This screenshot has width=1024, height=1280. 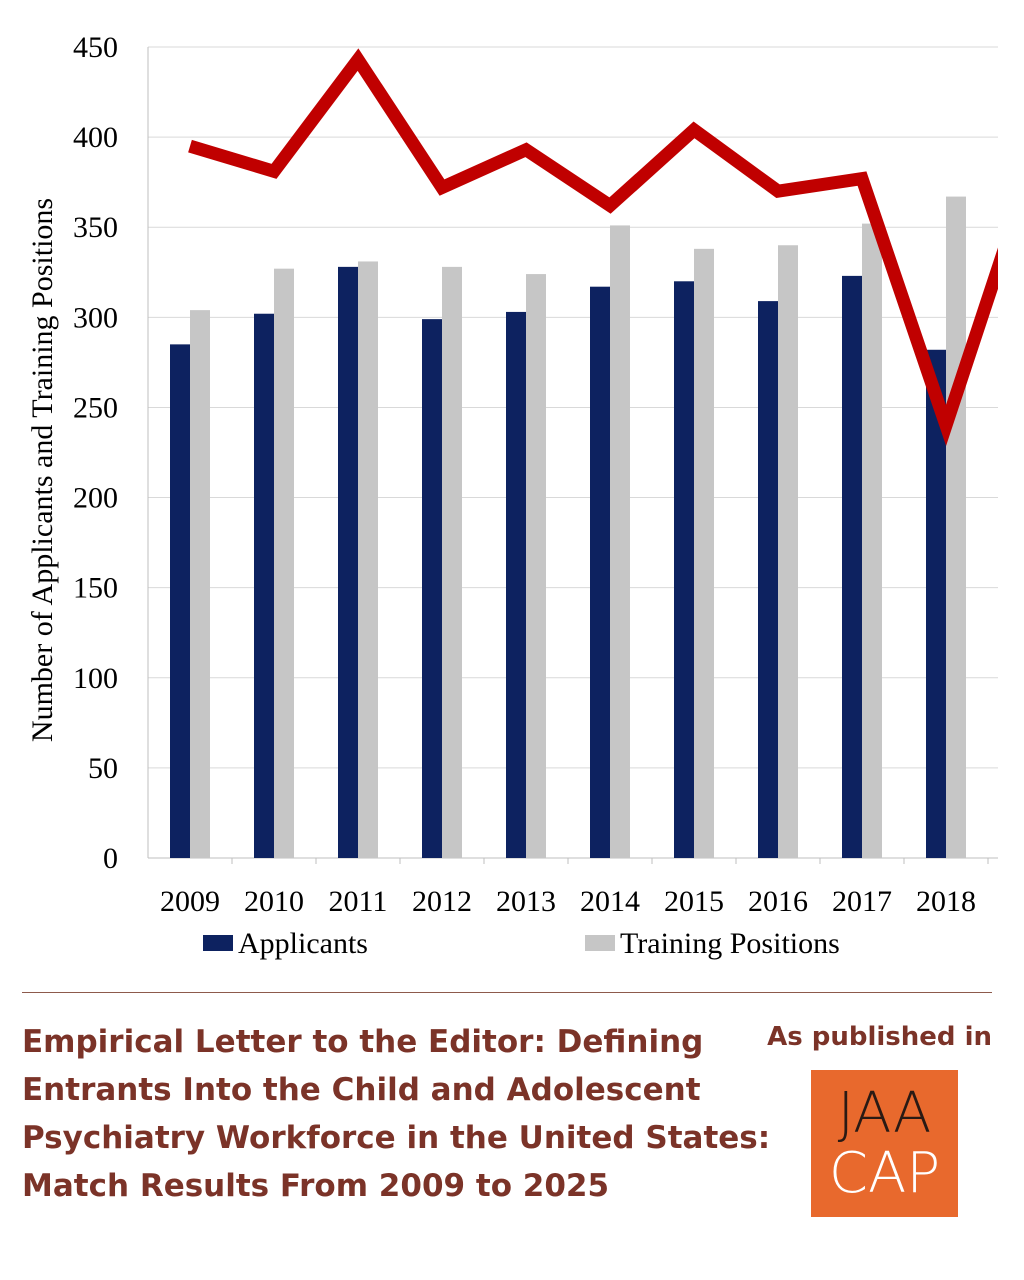 I want to click on x-tick-label: 2016, so click(x=778, y=901).